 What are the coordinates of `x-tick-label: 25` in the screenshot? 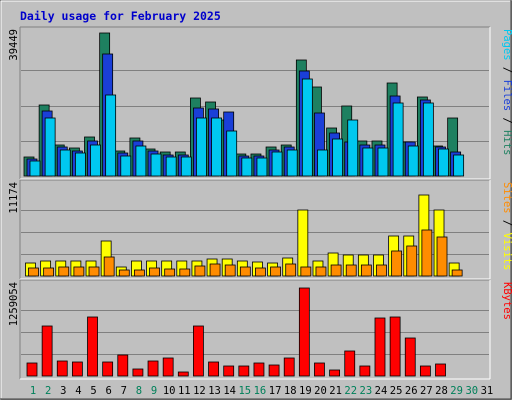 It's located at (396, 391).